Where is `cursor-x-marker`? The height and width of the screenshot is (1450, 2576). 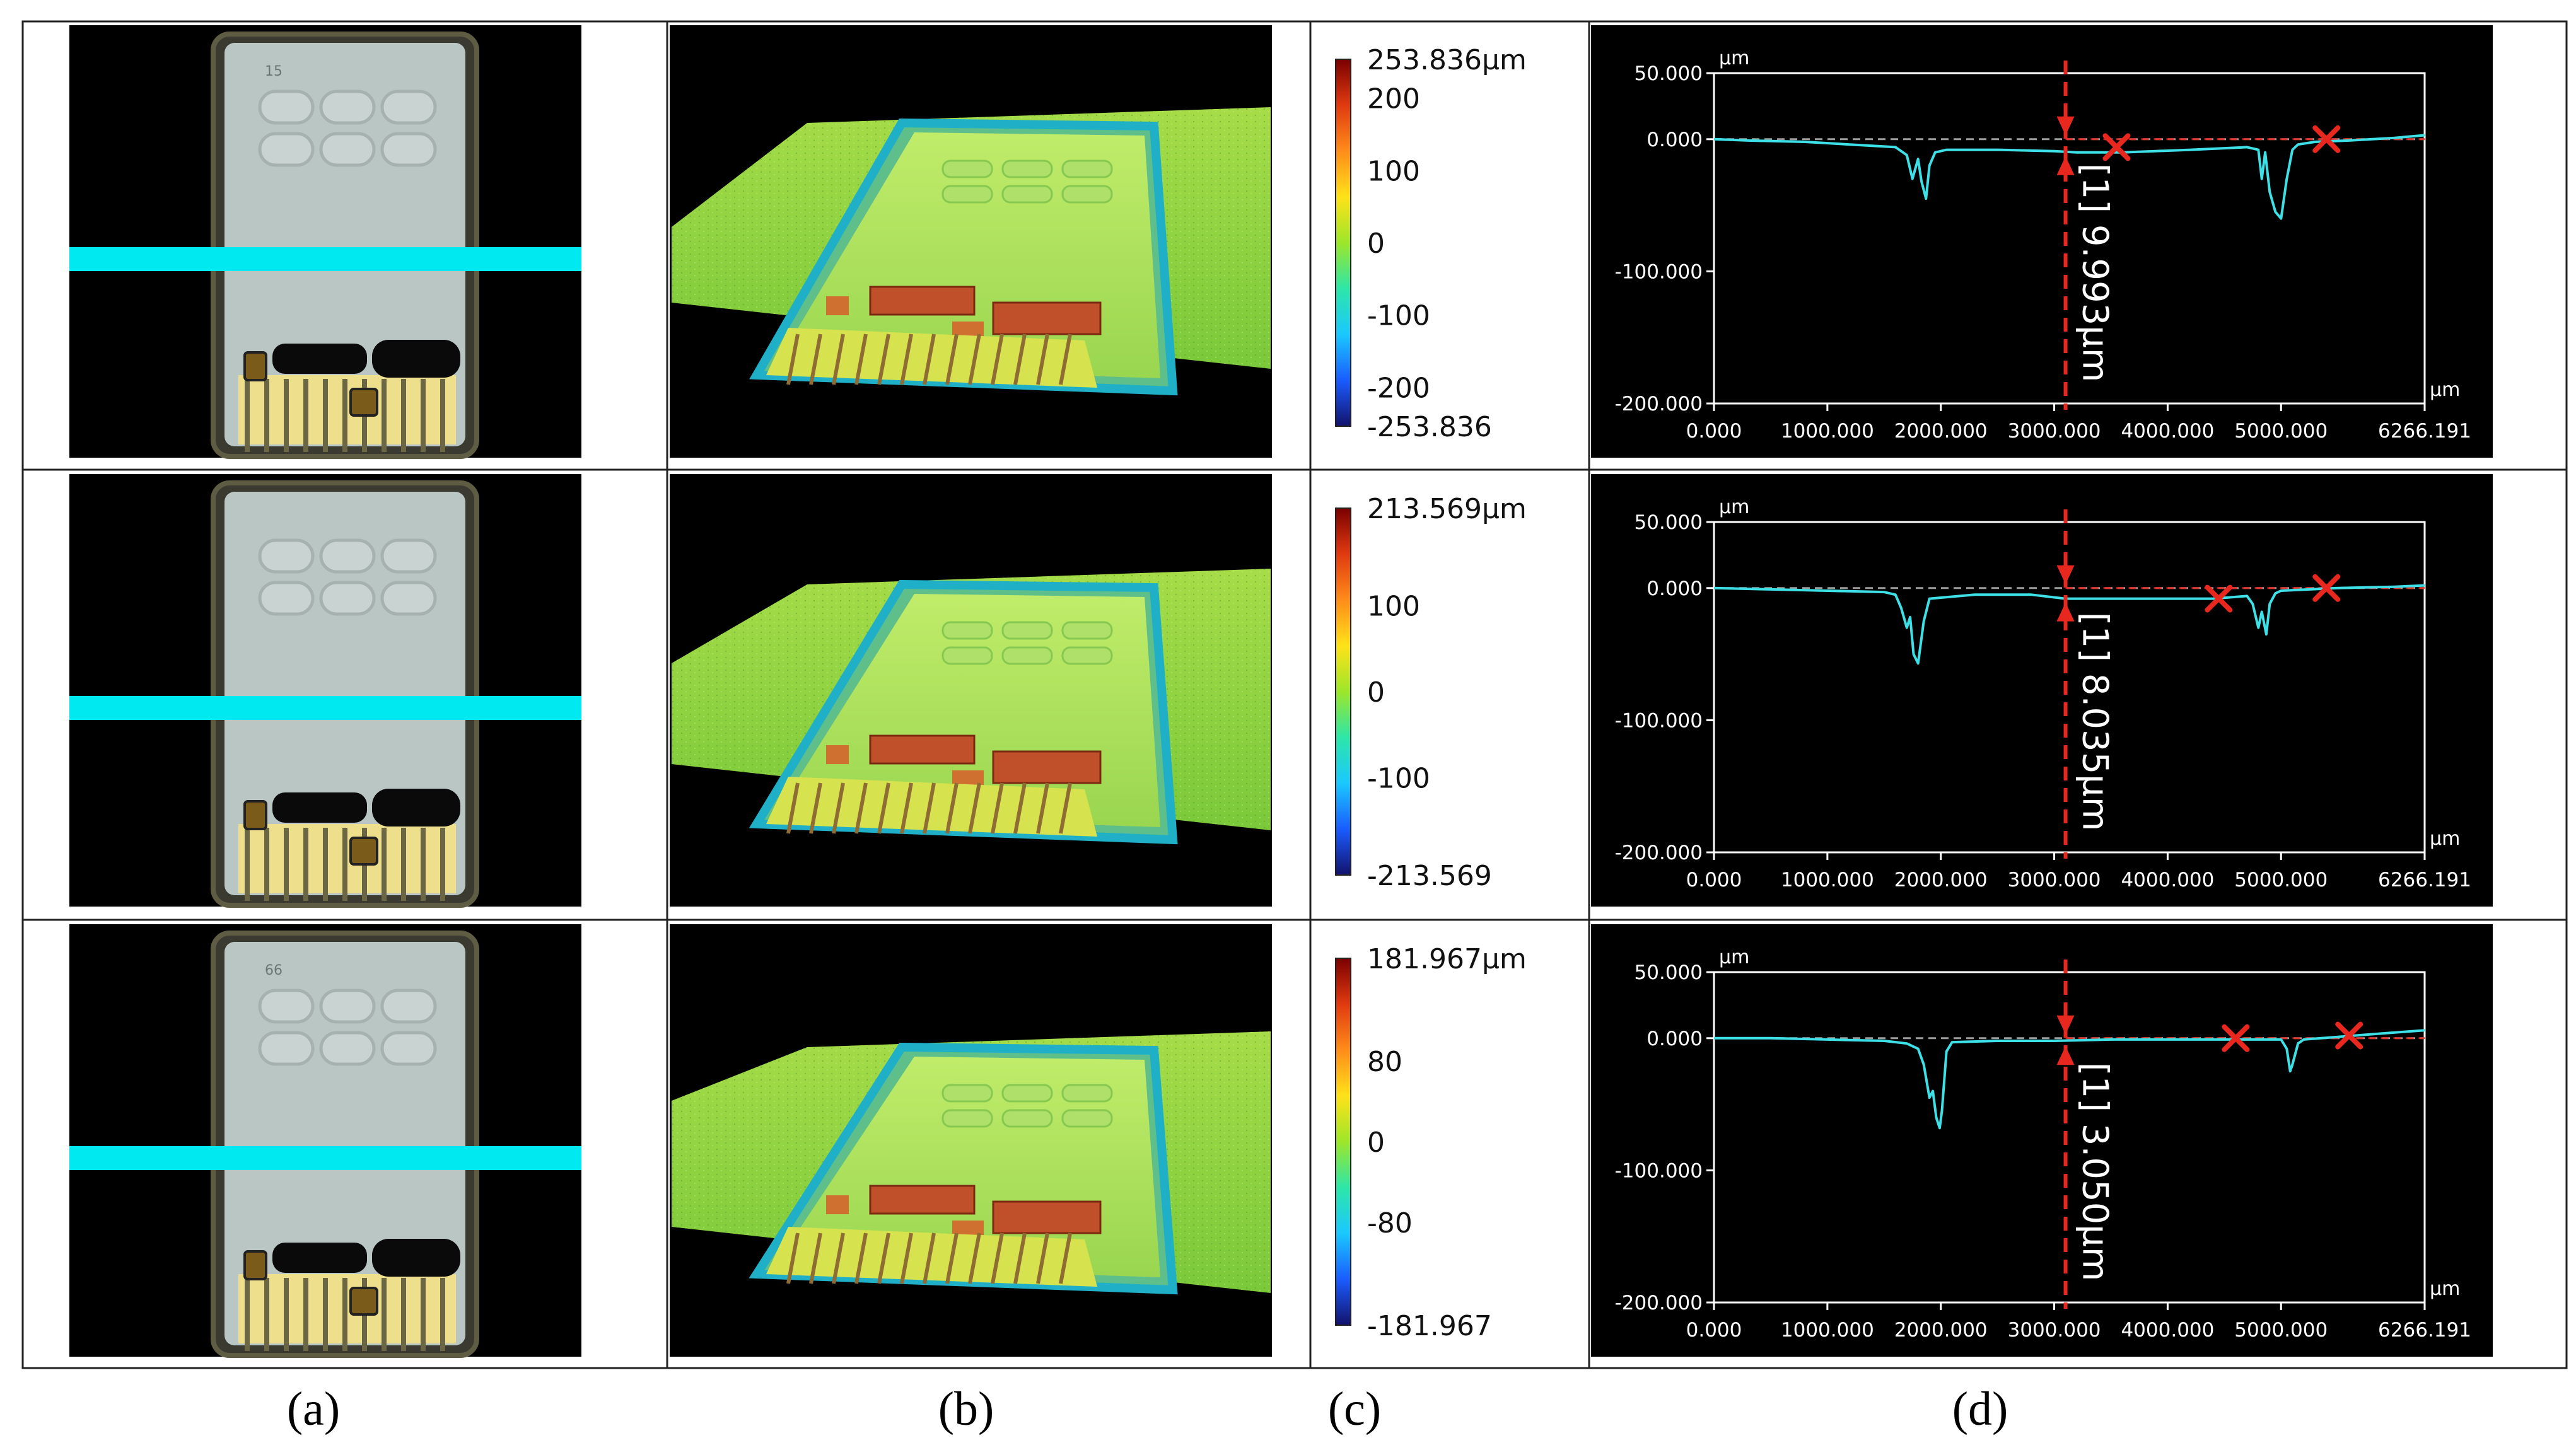 cursor-x-marker is located at coordinates (2327, 139).